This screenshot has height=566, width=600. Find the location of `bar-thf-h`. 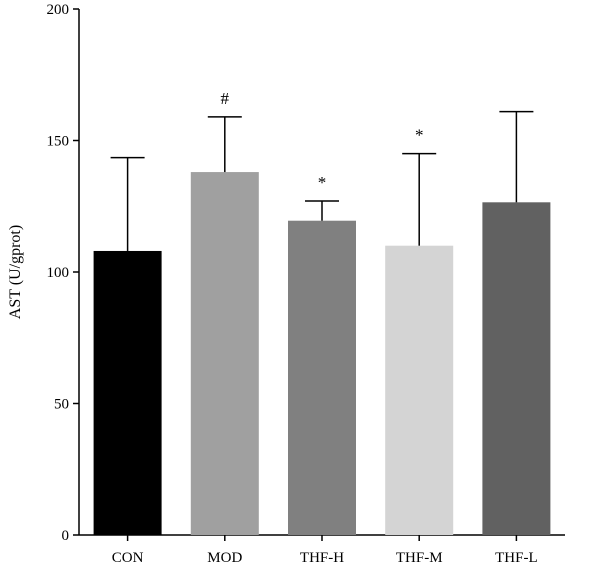

bar-thf-h is located at coordinates (322, 377).